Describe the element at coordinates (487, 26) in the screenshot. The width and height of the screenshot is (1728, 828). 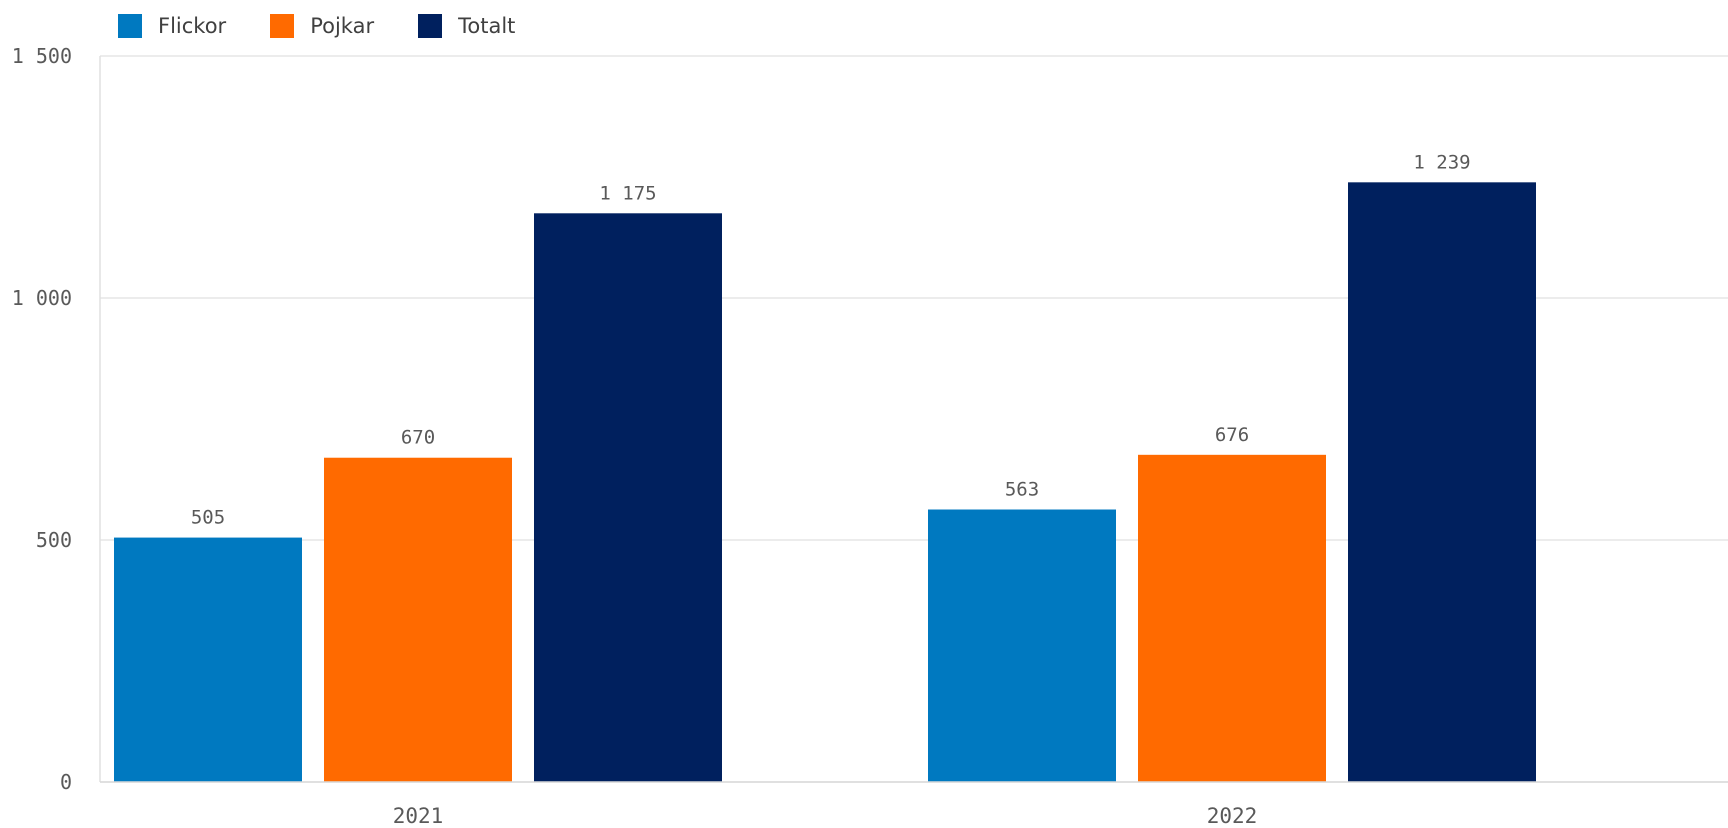
I see `legend-label-totalt: Totalt` at that location.